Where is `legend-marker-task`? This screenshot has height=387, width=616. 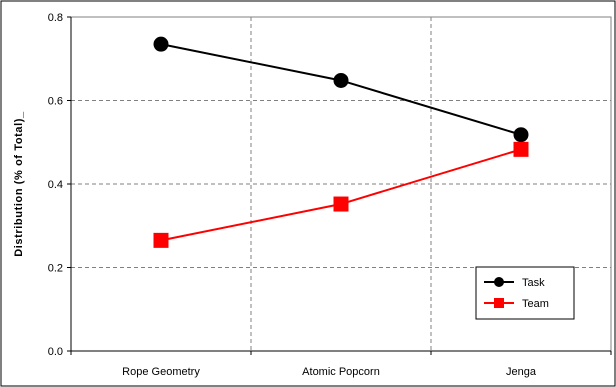 legend-marker-task is located at coordinates (499, 282).